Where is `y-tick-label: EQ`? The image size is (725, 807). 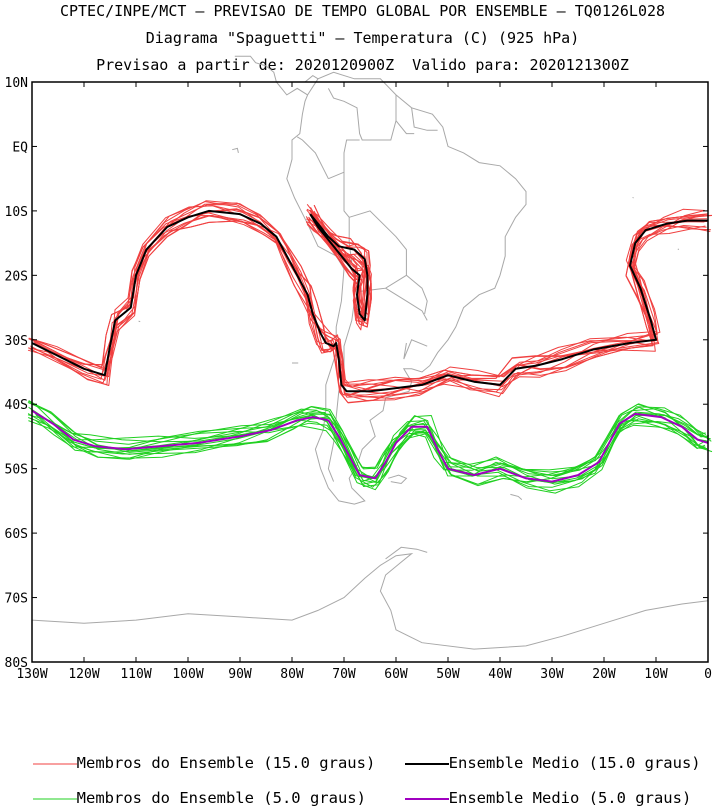 y-tick-label: EQ is located at coordinates (20, 147).